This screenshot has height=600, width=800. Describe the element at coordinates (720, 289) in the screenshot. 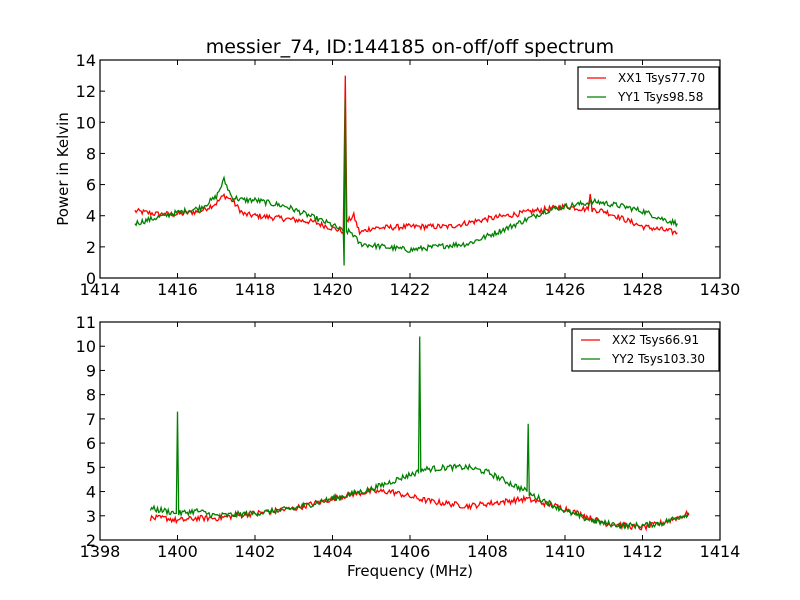

I see `x-tick-label: 1430` at that location.